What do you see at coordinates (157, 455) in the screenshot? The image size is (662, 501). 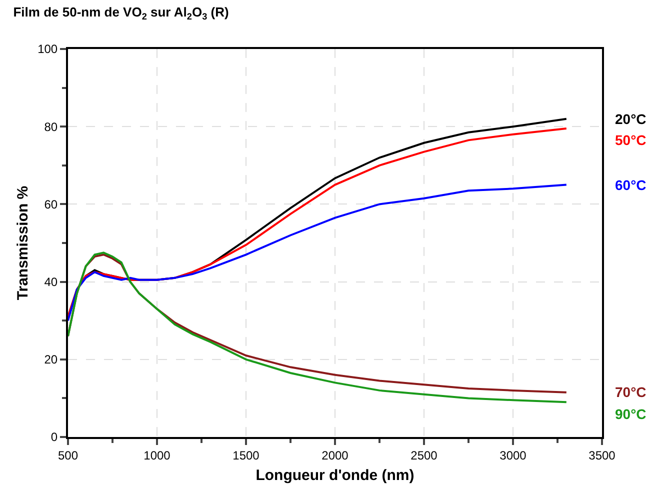 I see `x-tick-label: 1000` at bounding box center [157, 455].